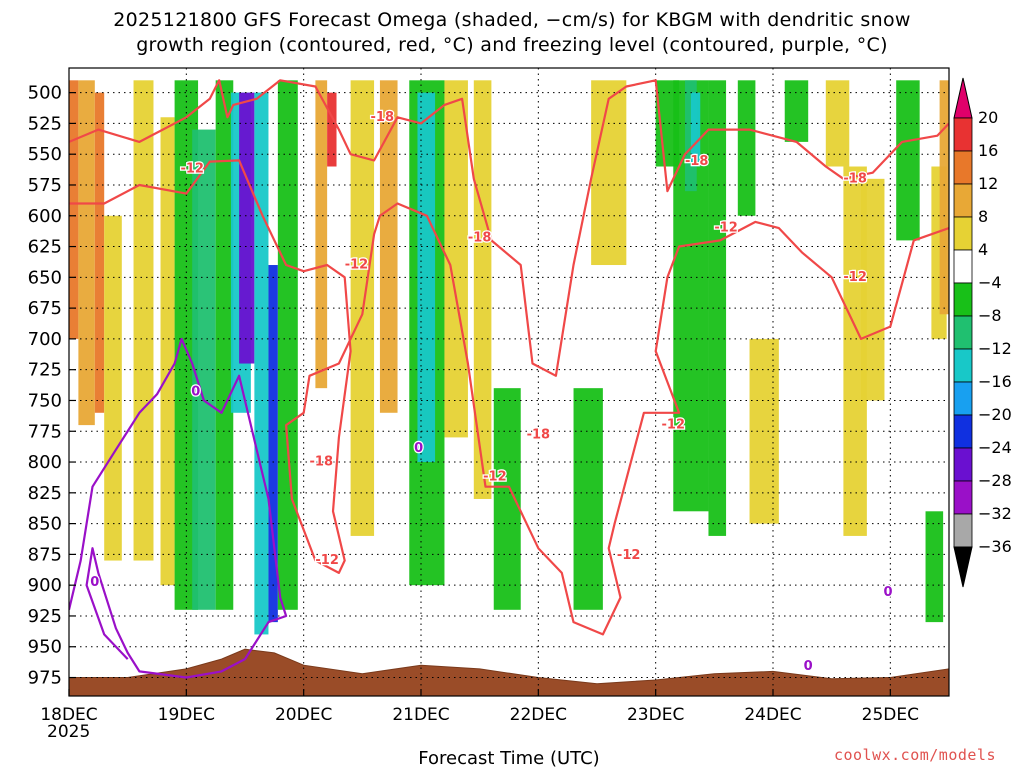 This screenshot has width=1024, height=768. What do you see at coordinates (45, 616) in the screenshot?
I see `y-tick-label-925: 925` at bounding box center [45, 616].